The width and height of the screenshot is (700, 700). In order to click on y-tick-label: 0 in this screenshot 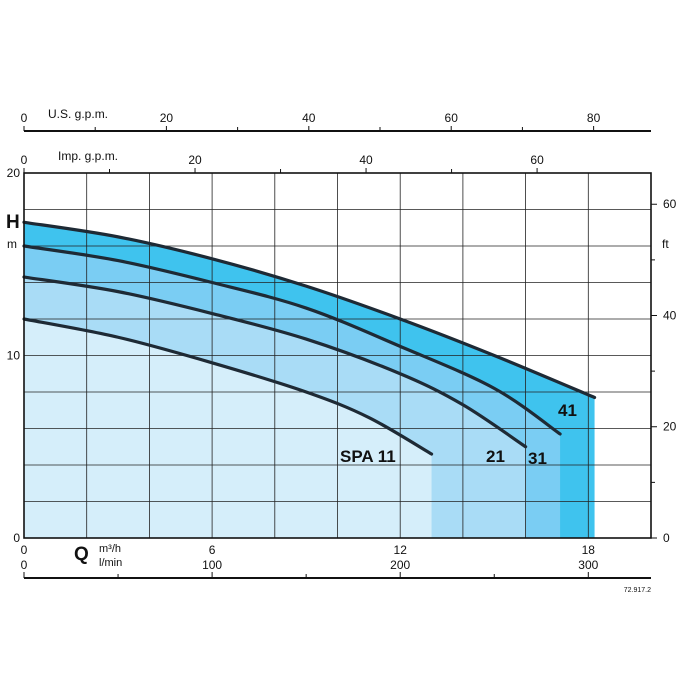, I will do `click(16, 538)`.